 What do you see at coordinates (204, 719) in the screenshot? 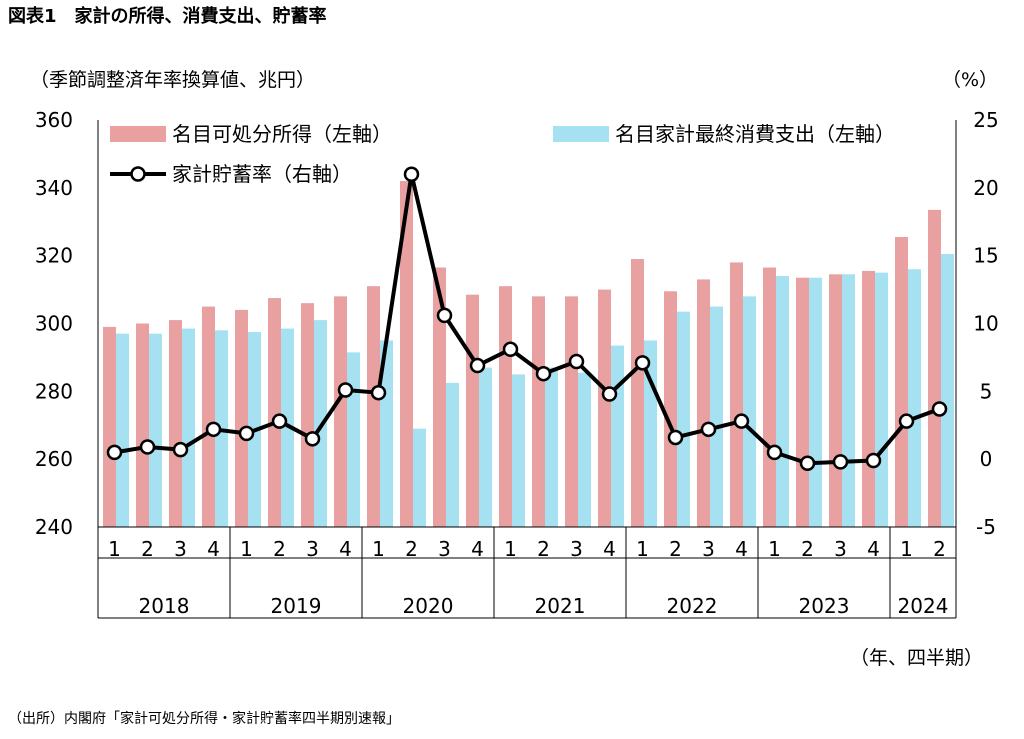
I see `source-note: （出所）内閣府「家計可処分所得・家計貯蓄率四半期別速報」` at bounding box center [204, 719].